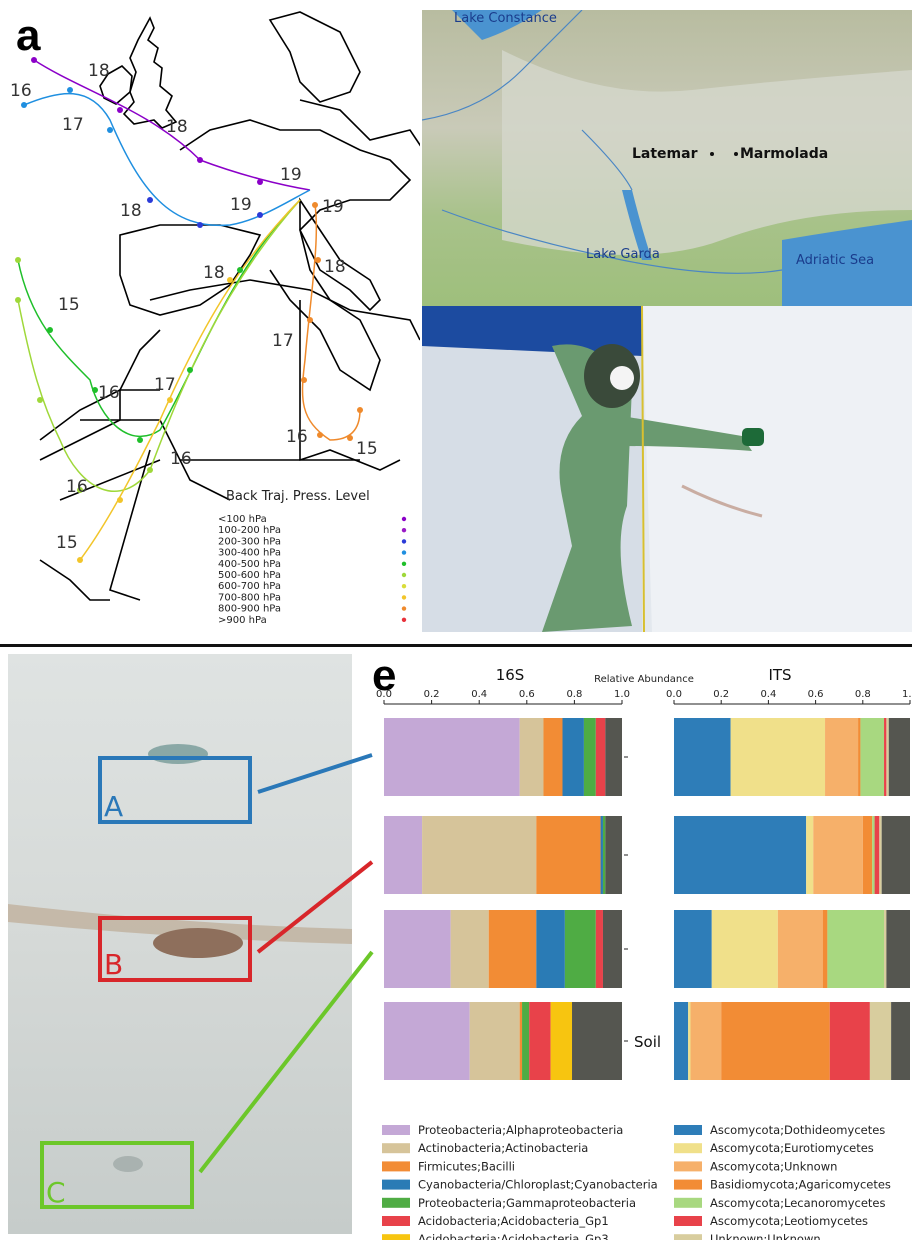 Image resolution: width=912 pixels, height=1241 pixels. I want to click on legend-label: Ascomycota;Dothideomycetes, so click(797, 1130).